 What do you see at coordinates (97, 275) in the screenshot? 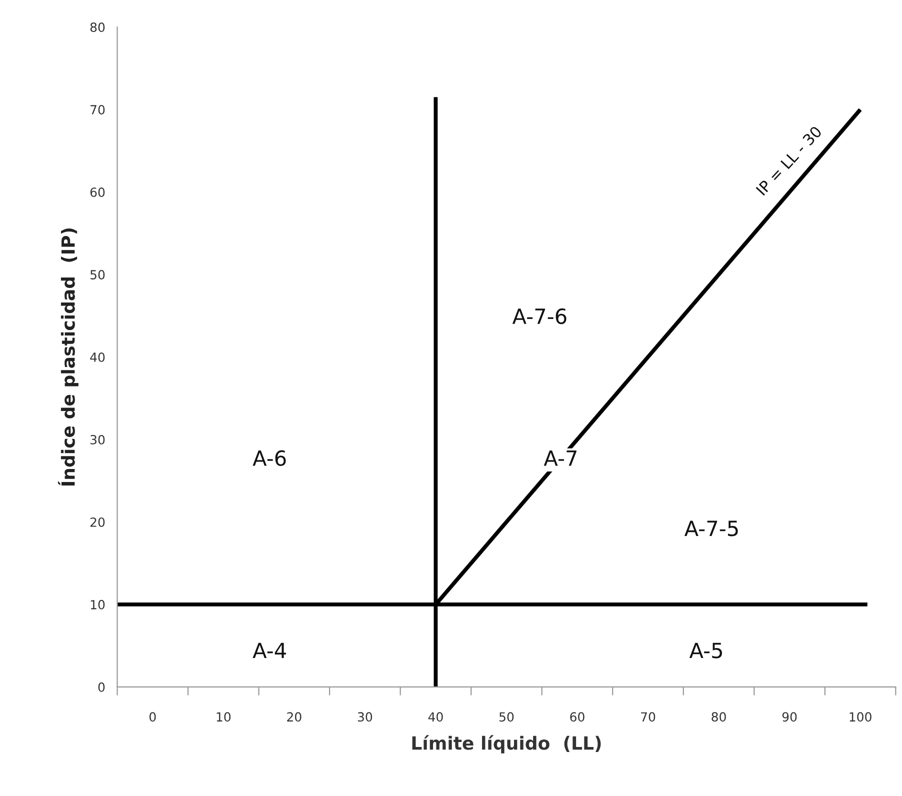
I see `y-tick-label: 50` at bounding box center [97, 275].